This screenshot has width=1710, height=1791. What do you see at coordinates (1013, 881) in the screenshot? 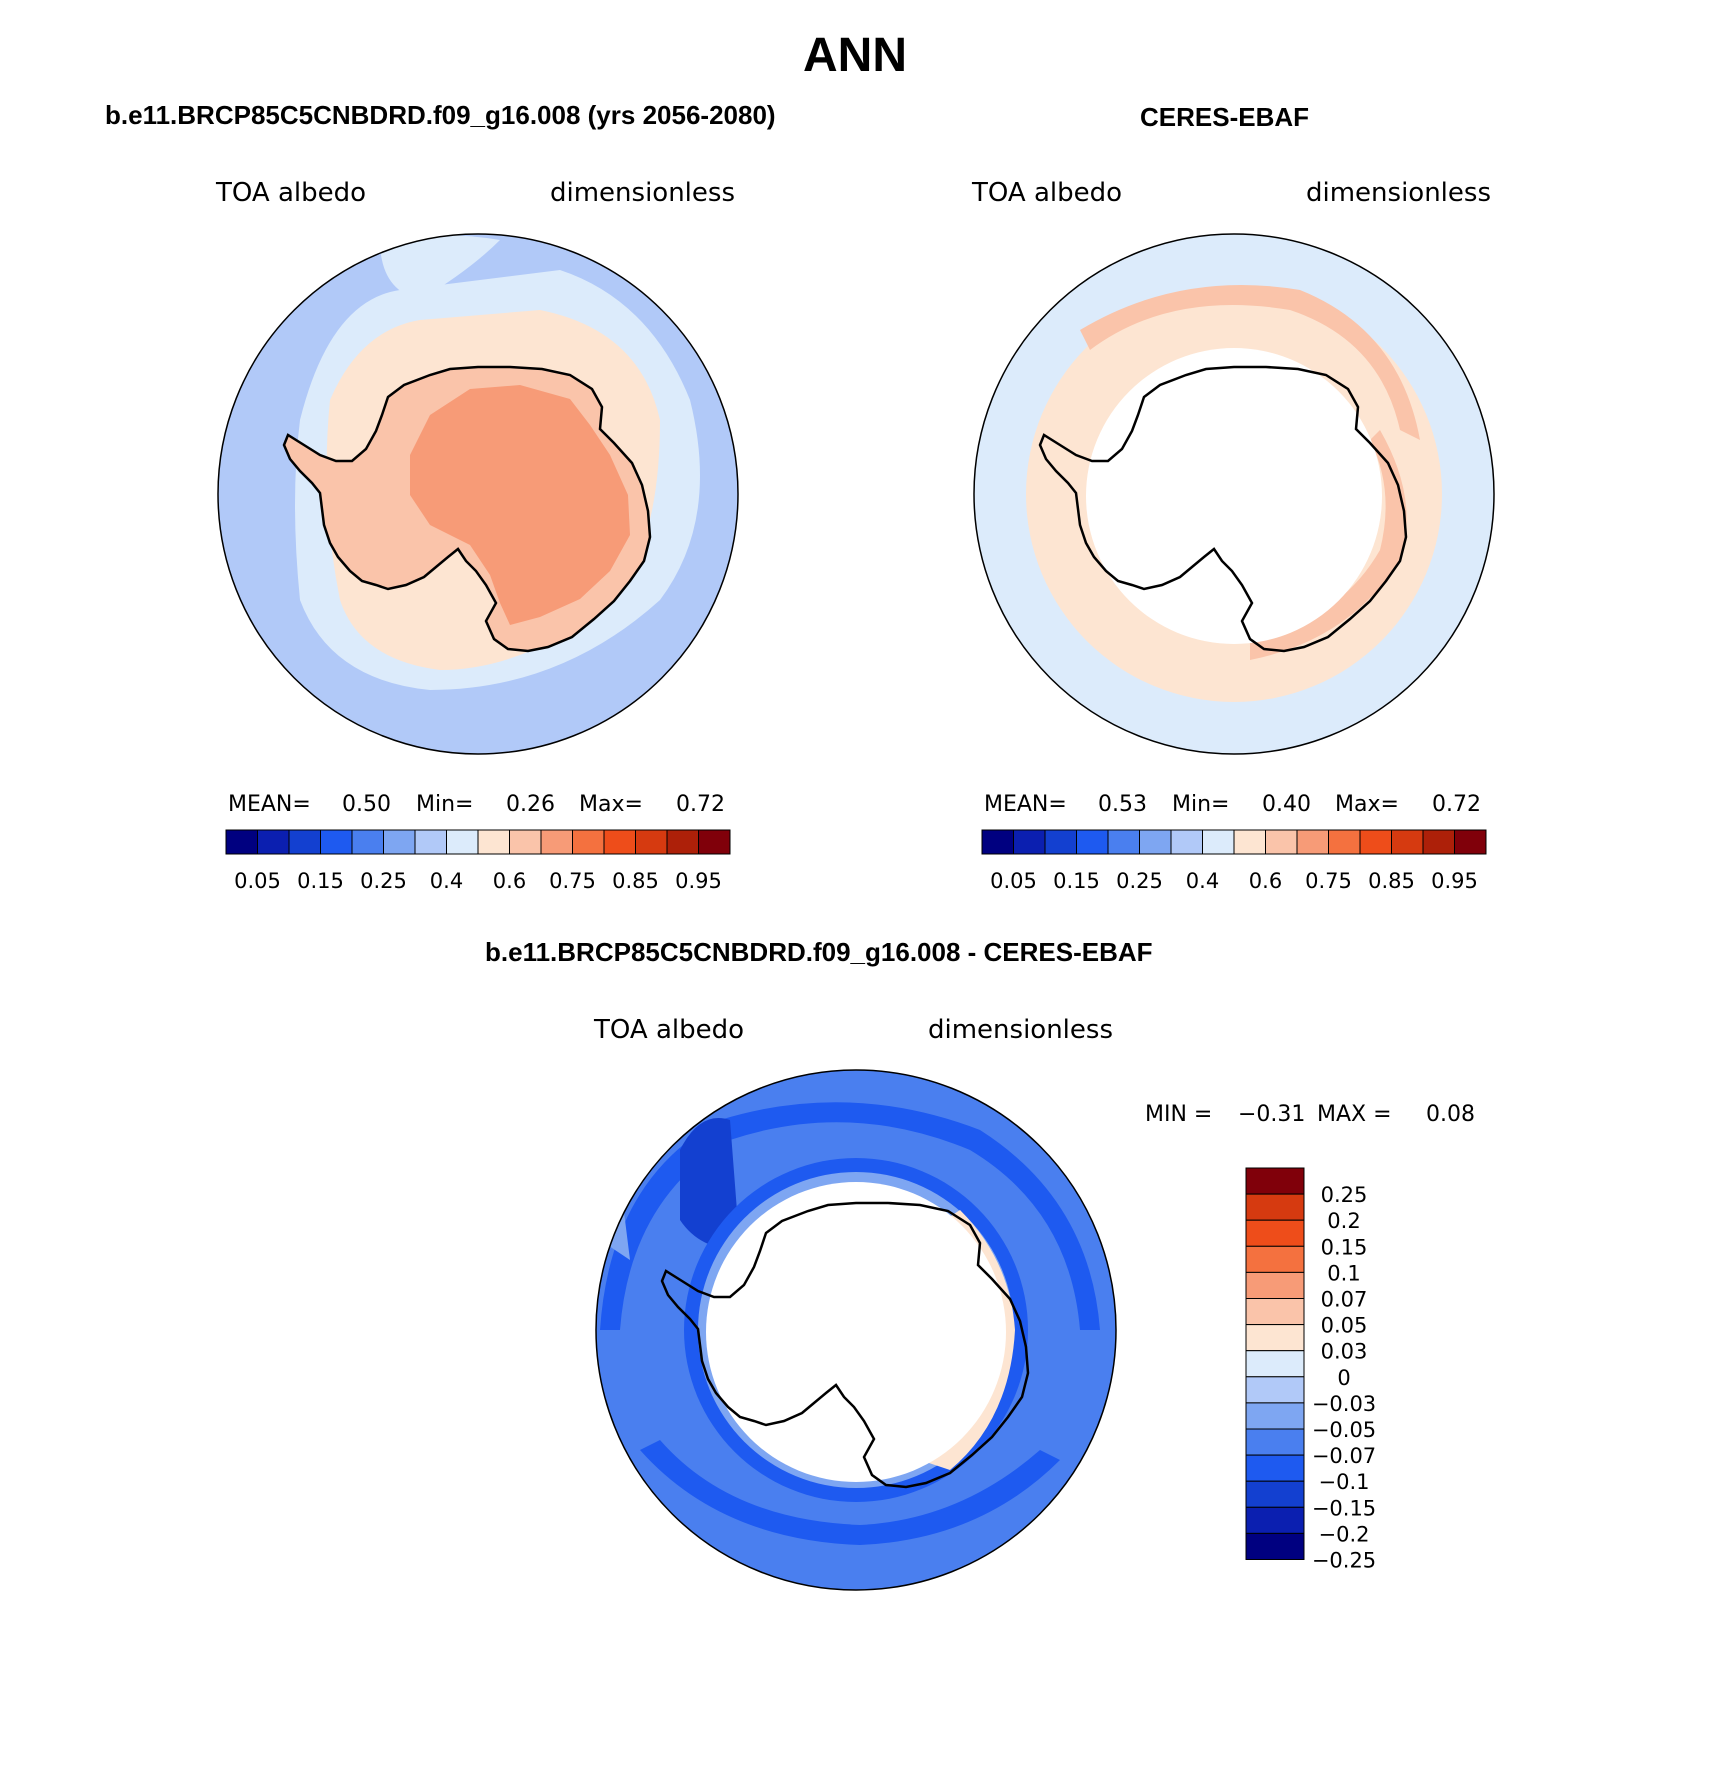
I see `colorbar-obs-tick-label: 0.05` at bounding box center [1013, 881].